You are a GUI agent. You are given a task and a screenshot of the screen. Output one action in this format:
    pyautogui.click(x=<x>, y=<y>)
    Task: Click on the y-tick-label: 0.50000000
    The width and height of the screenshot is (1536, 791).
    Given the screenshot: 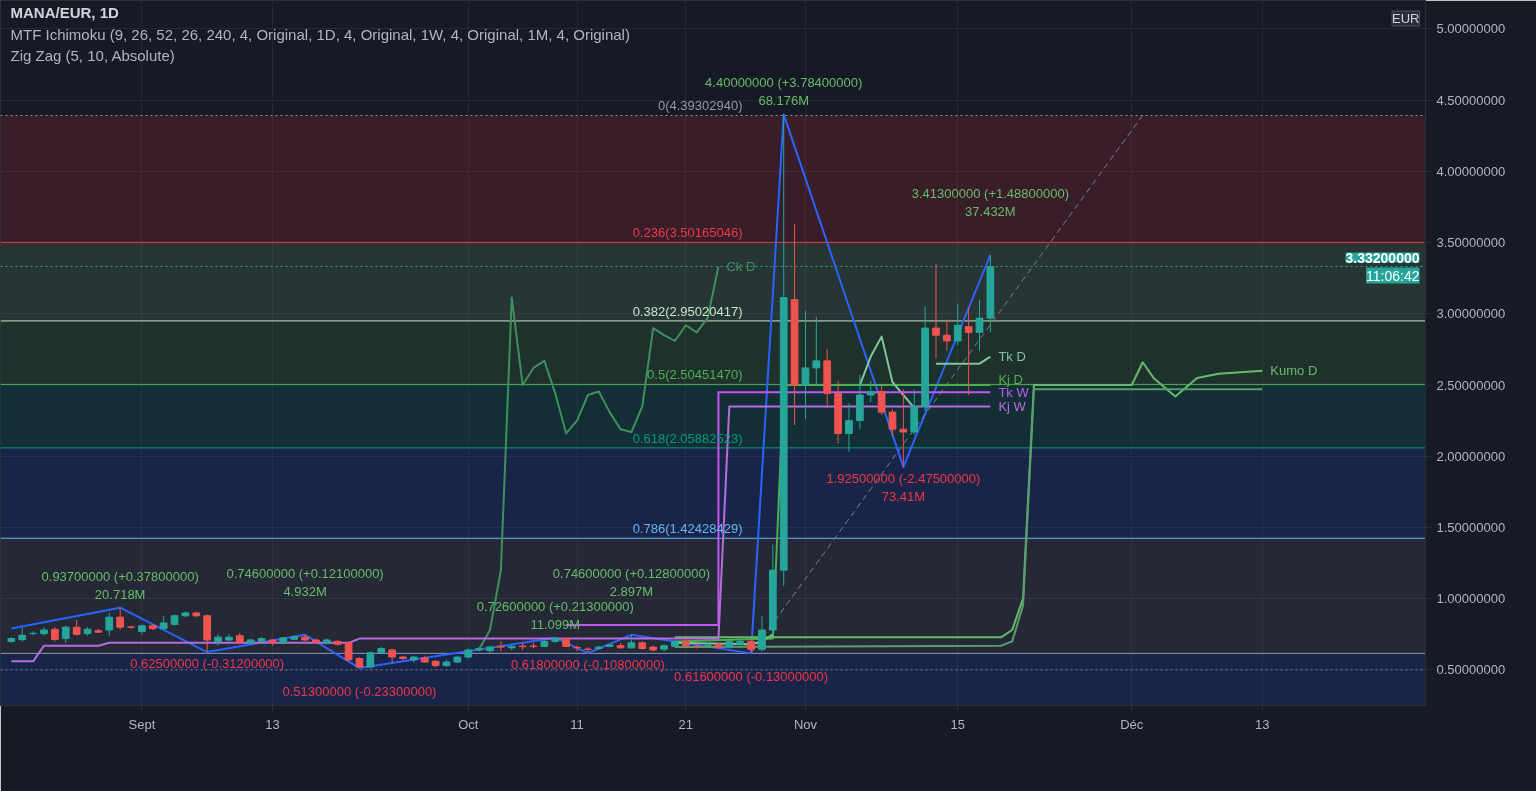 What is the action you would take?
    pyautogui.click(x=1471, y=670)
    